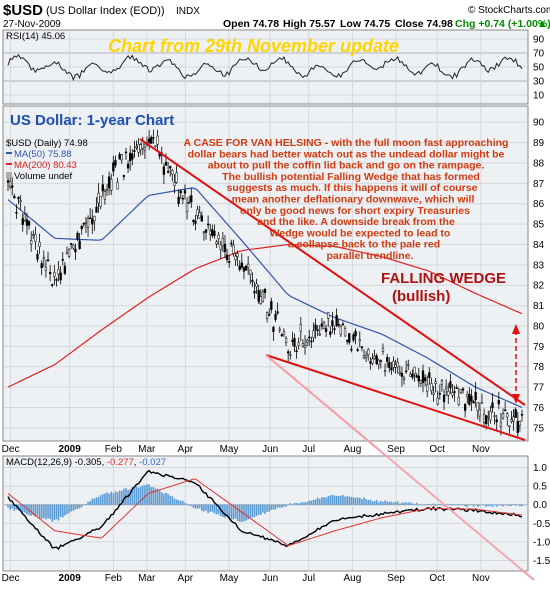 The image size is (550, 590). I want to click on x-tick-label: Oct, so click(437, 578).